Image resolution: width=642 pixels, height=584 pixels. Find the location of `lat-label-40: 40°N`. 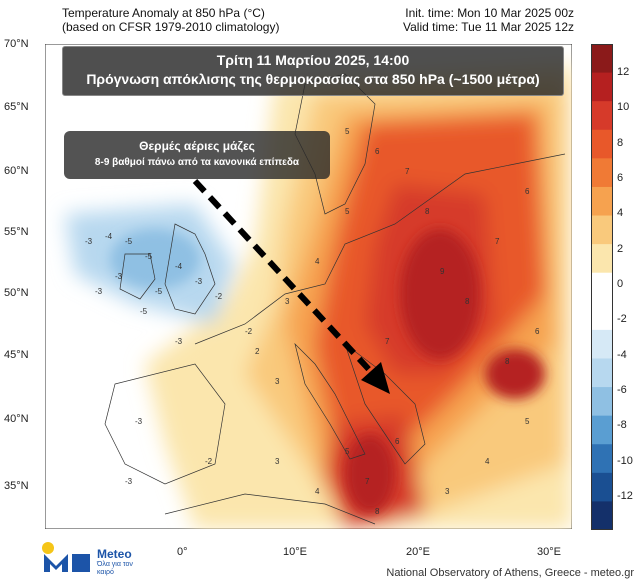

lat-label-40: 40°N is located at coordinates (16, 419).